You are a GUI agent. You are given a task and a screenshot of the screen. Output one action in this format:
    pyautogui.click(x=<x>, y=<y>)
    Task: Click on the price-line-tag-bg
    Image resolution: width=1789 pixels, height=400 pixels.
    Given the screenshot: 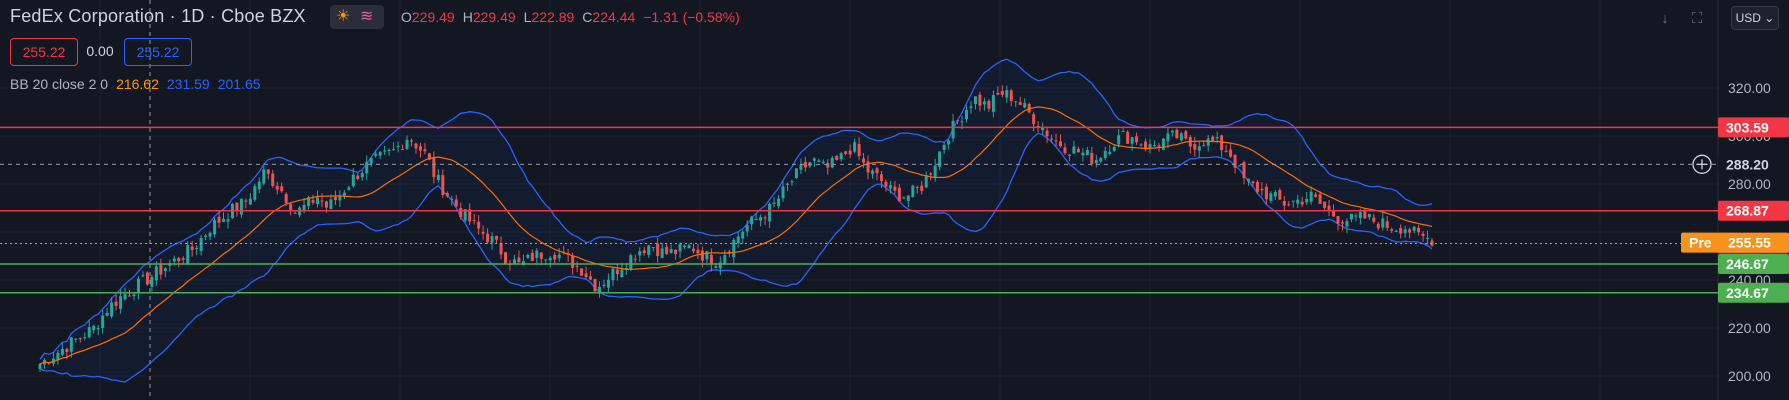 What is the action you would take?
    pyautogui.click(x=1753, y=127)
    